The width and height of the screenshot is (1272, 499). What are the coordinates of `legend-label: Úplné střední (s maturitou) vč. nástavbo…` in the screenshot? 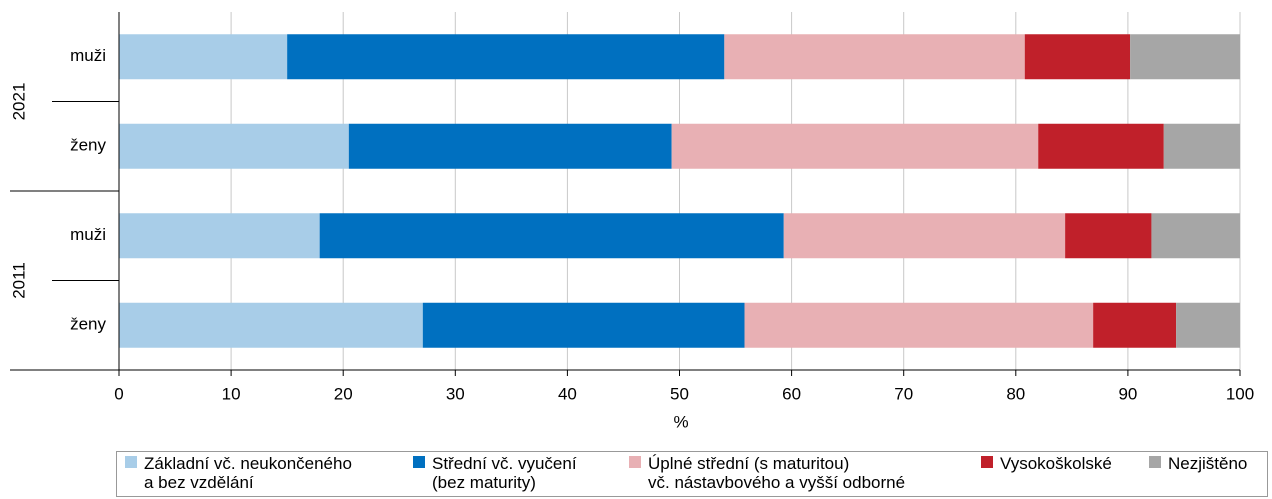 It's located at (777, 473).